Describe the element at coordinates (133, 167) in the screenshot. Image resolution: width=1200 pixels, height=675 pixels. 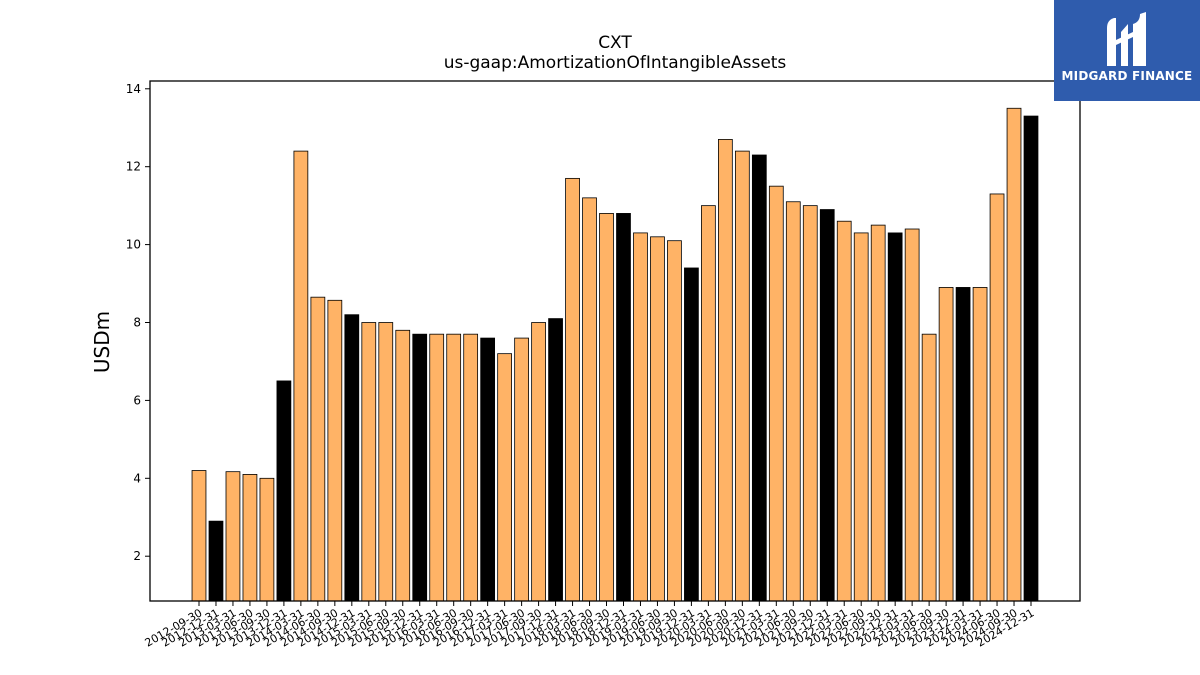
I see `y-tick-label: 12` at that location.